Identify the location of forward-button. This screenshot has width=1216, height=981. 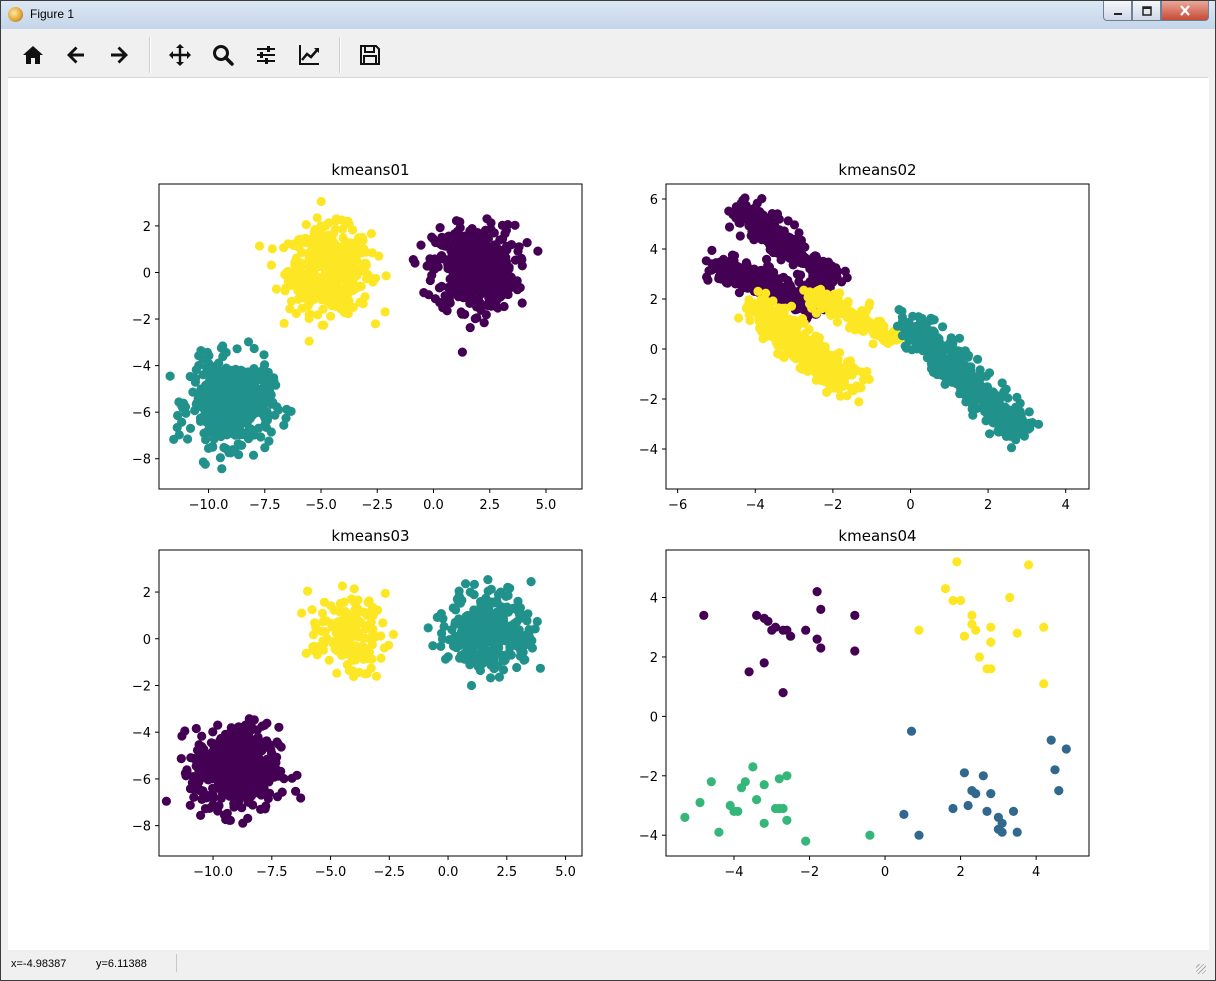
(119, 55).